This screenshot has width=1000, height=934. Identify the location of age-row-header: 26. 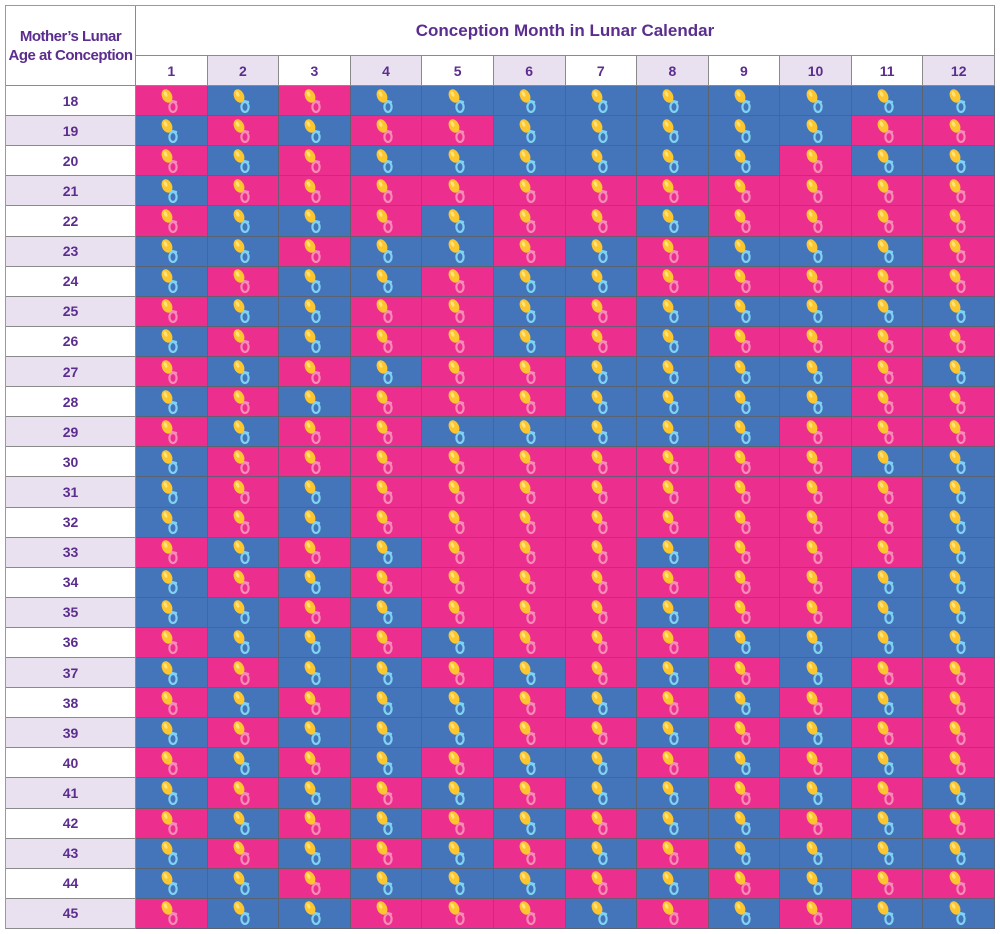
(71, 341).